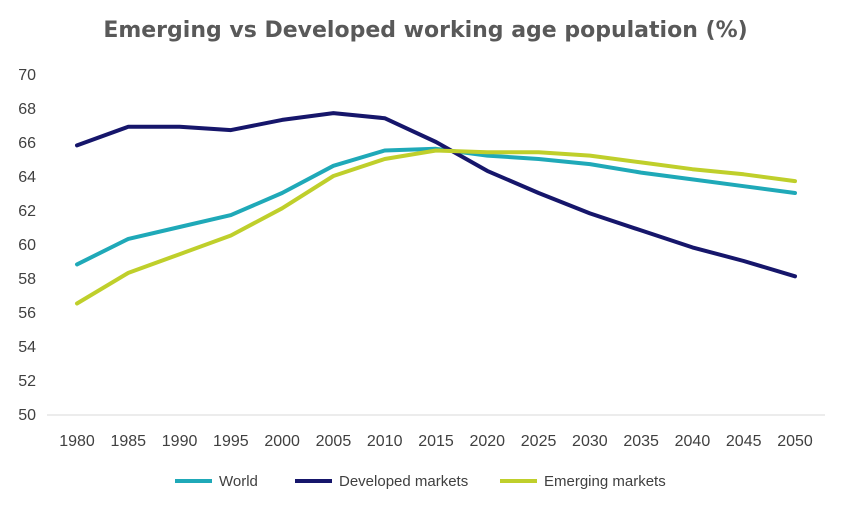  I want to click on y-tick-label: 64, so click(27, 177).